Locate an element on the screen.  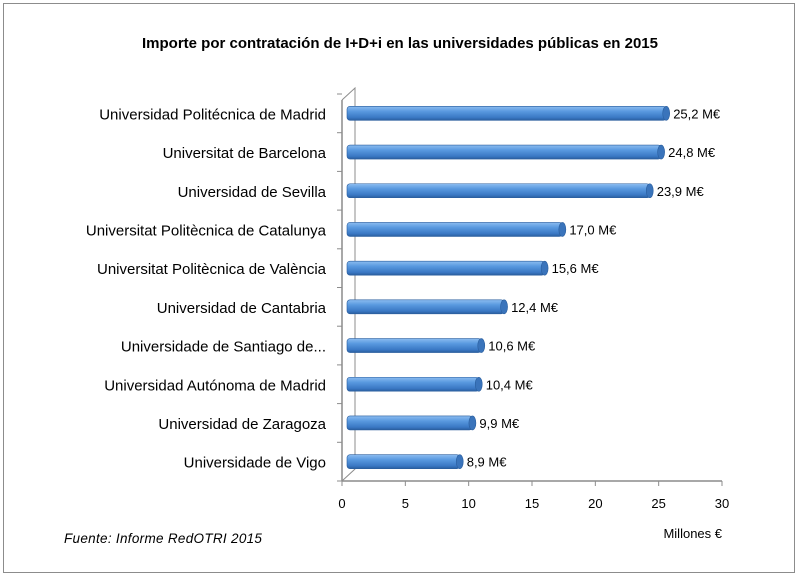
data-label: 10,4 M€ is located at coordinates (510, 384).